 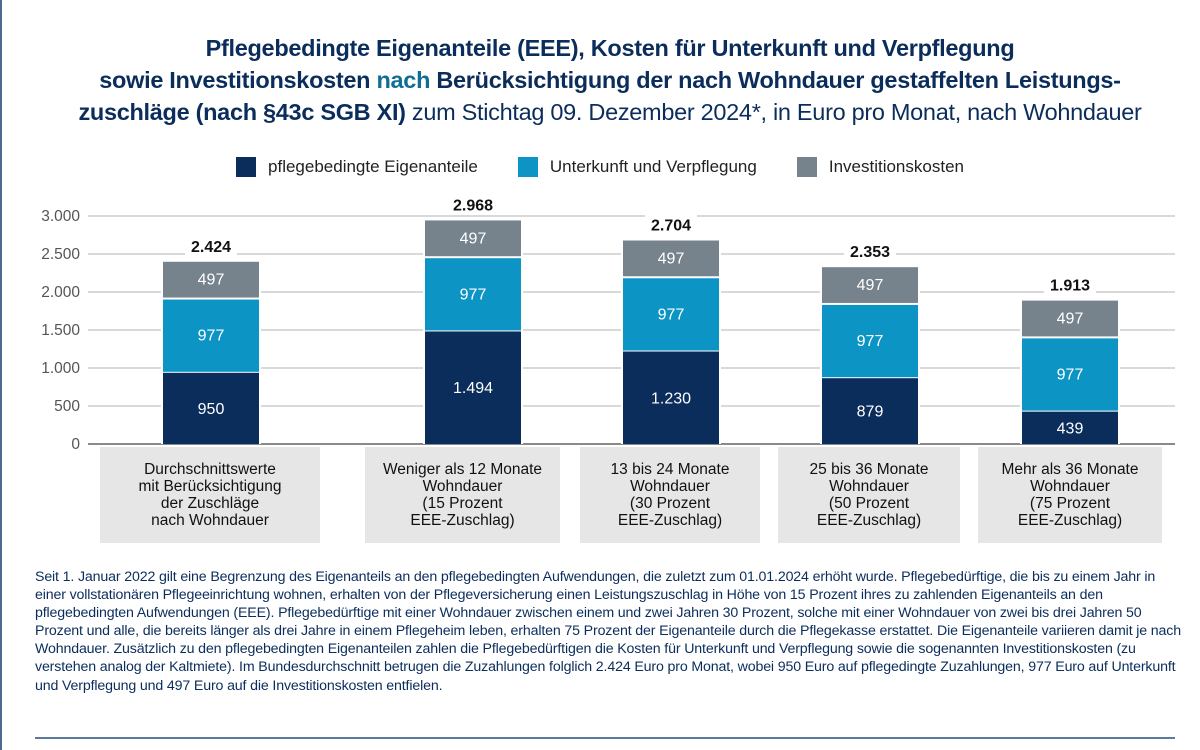 I want to click on segment-value-label: 1.230, so click(x=671, y=398).